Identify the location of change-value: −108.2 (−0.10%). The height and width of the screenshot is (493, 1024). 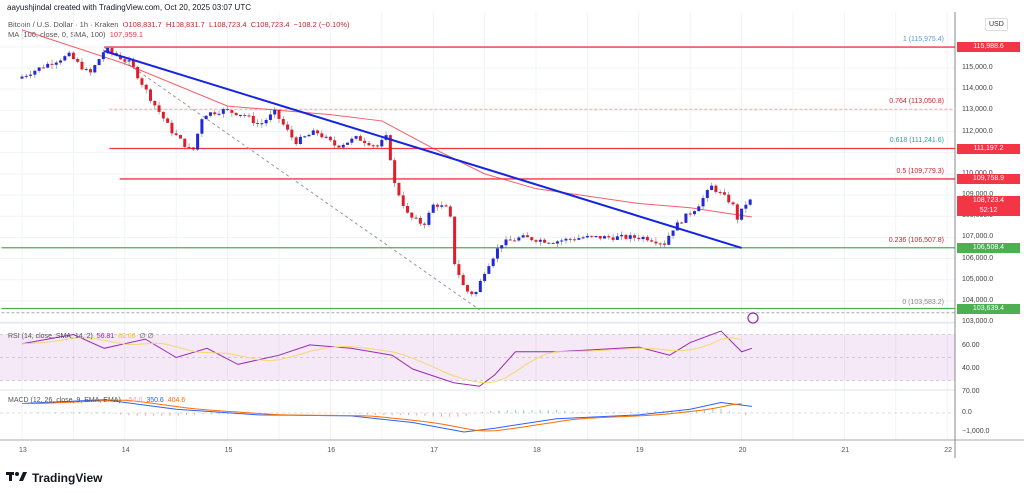
(321, 24).